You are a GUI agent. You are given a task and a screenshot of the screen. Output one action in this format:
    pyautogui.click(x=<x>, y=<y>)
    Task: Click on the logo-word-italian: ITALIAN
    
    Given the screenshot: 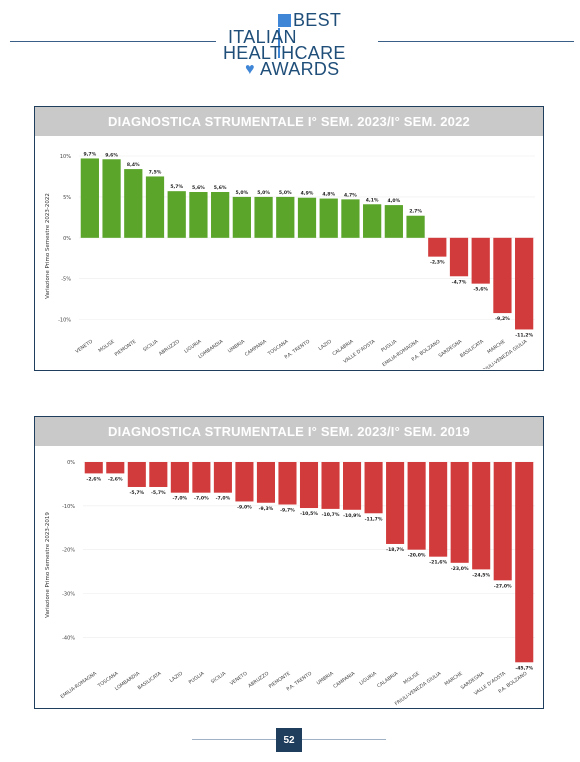 What is the action you would take?
    pyautogui.click(x=262, y=37)
    